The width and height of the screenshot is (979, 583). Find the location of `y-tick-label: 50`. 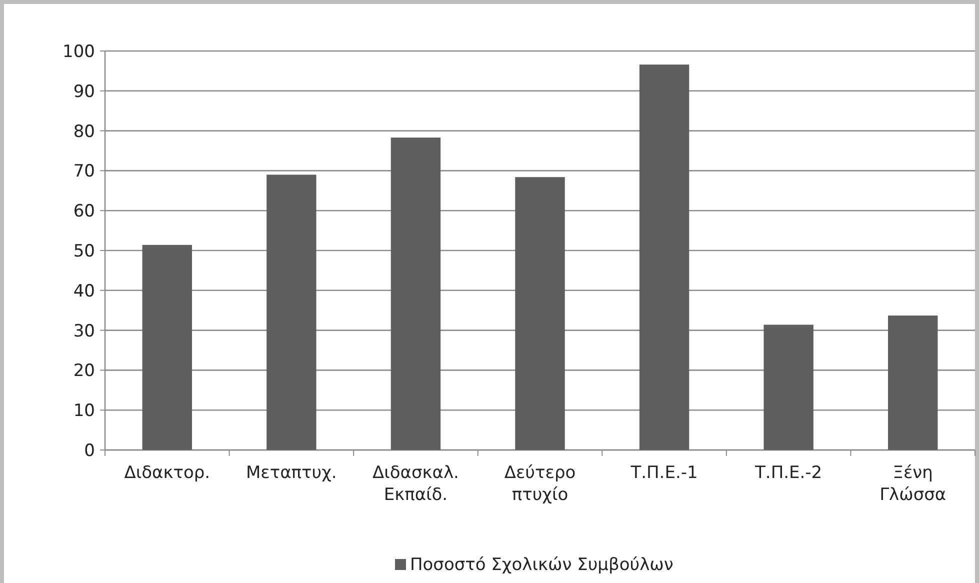

y-tick-label: 50 is located at coordinates (84, 251).